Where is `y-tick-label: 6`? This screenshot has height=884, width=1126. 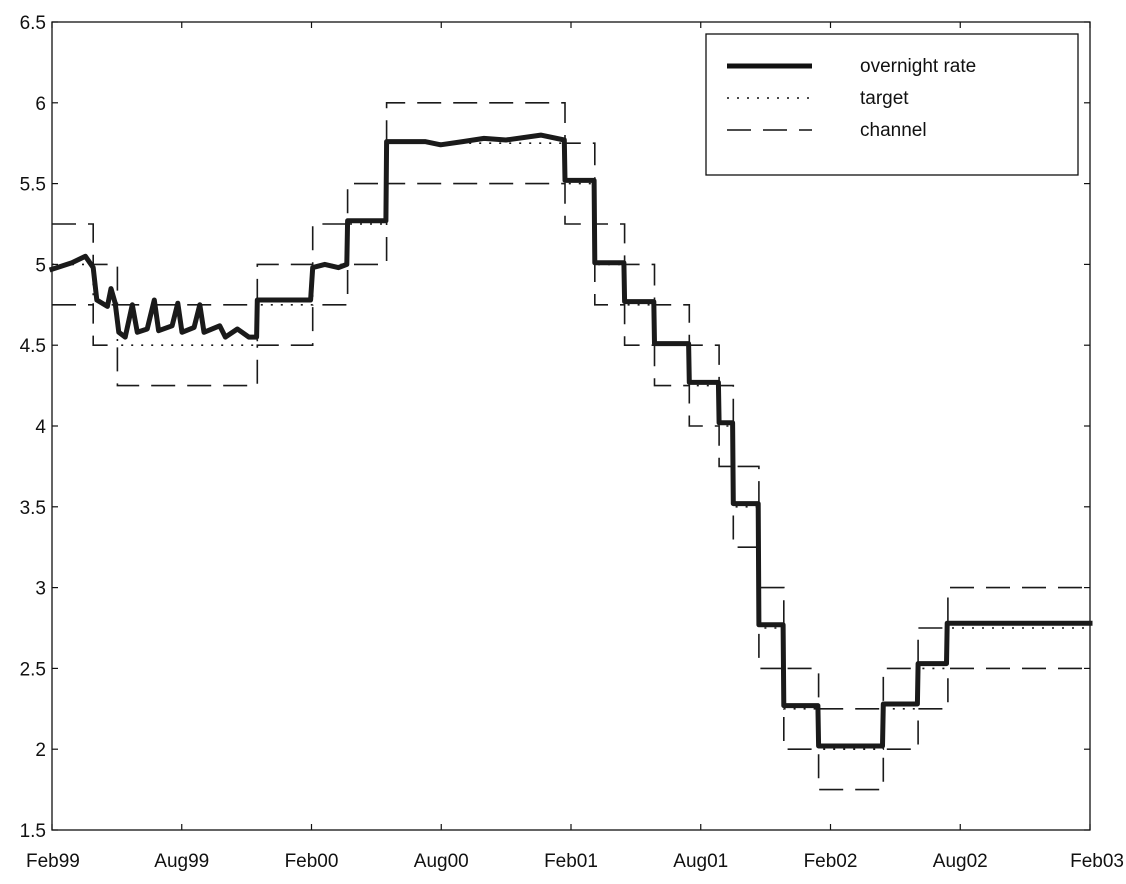 y-tick-label: 6 is located at coordinates (40, 104).